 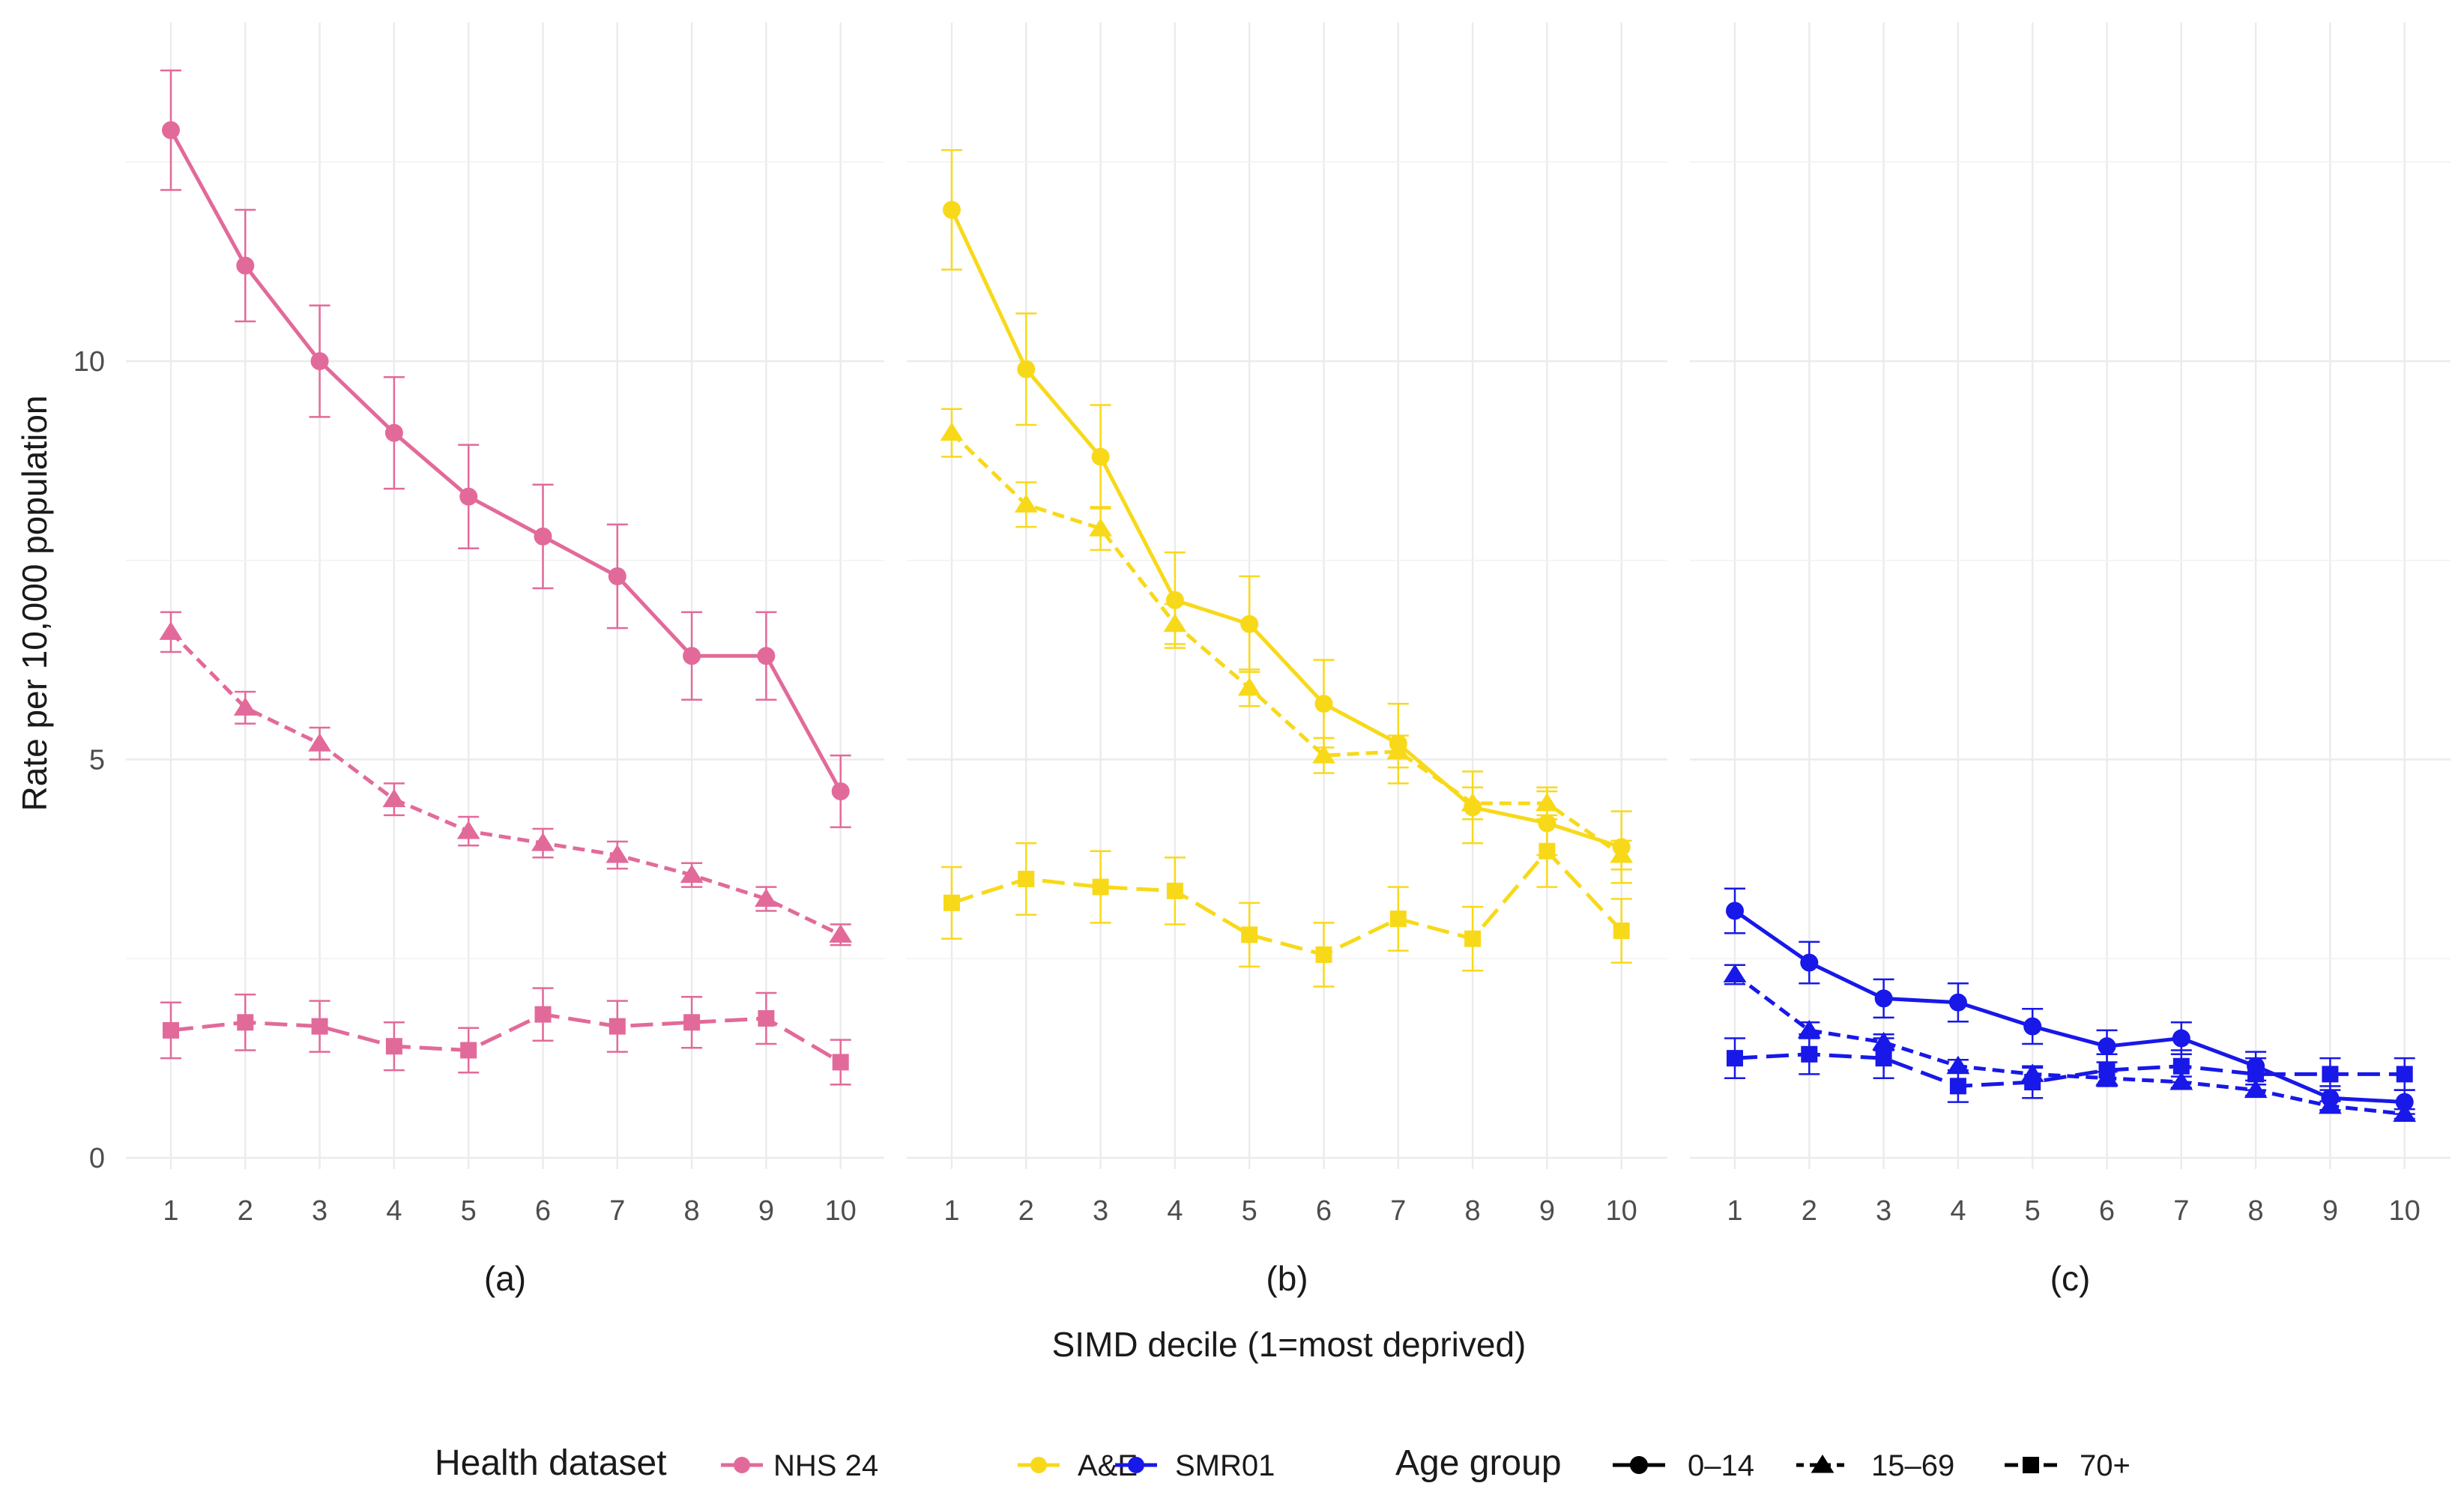 What do you see at coordinates (1473, 1211) in the screenshot?
I see `x-tick-label: 8` at bounding box center [1473, 1211].